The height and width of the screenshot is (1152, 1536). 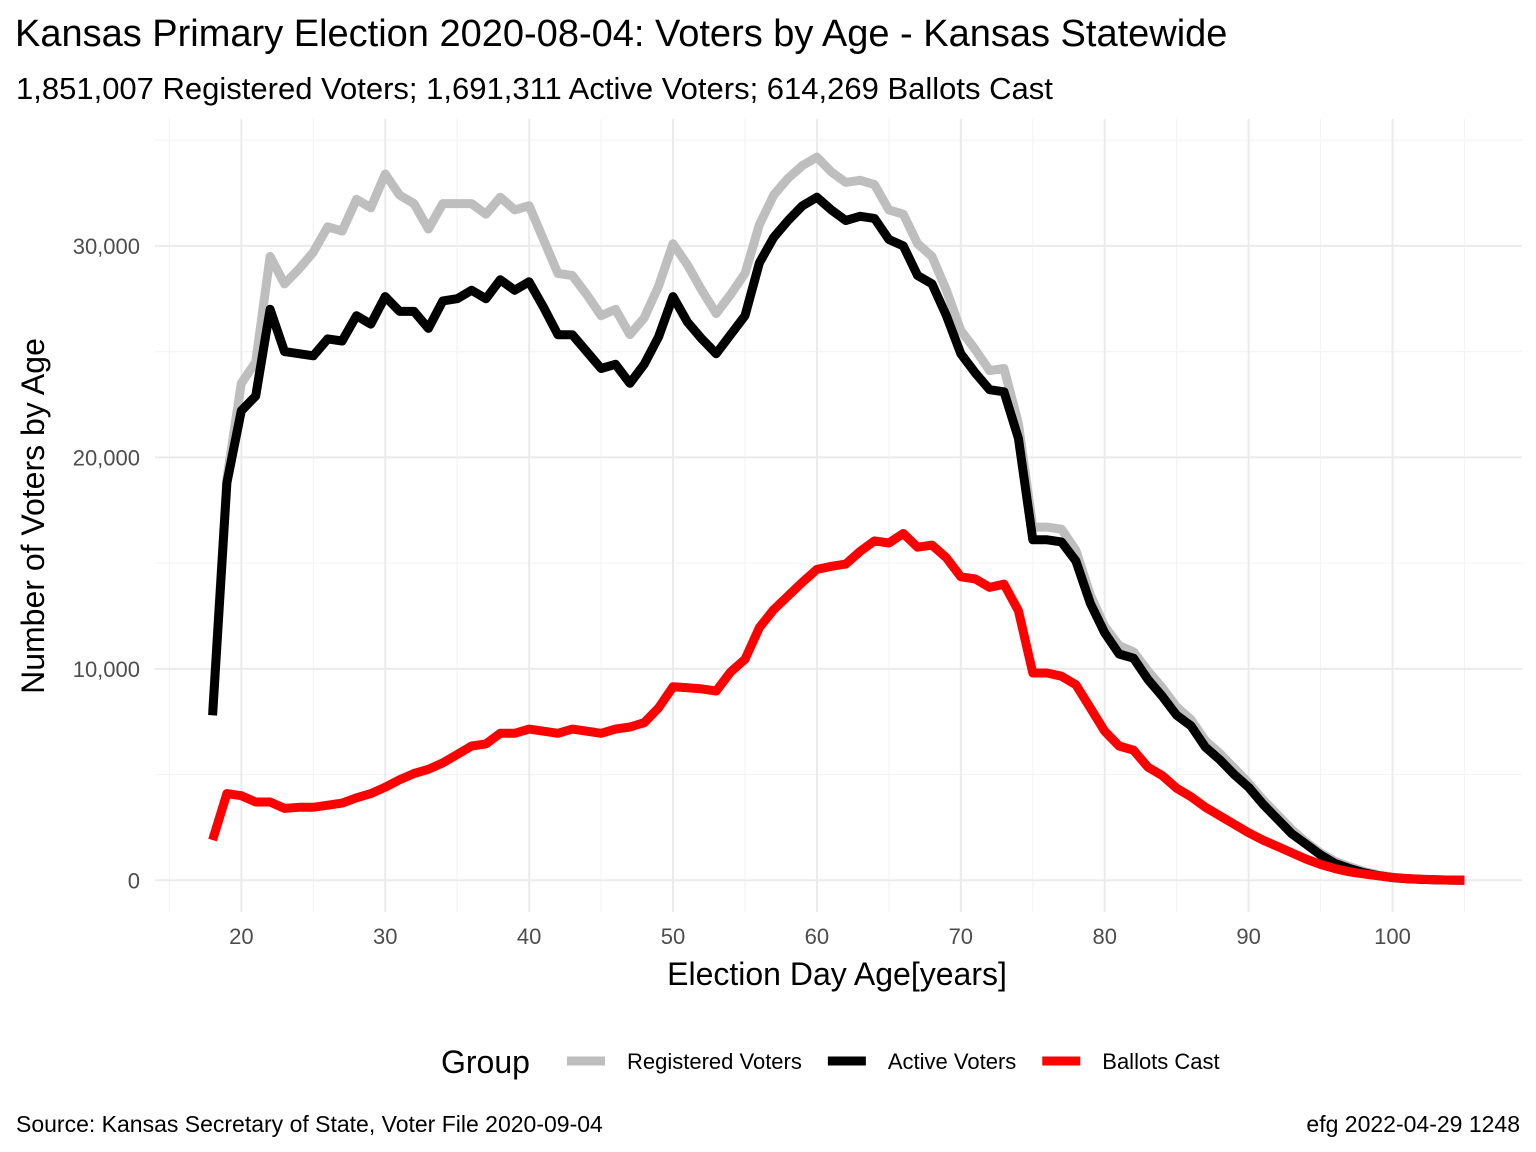 What do you see at coordinates (817, 936) in the screenshot?
I see `x-tick-label: 60` at bounding box center [817, 936].